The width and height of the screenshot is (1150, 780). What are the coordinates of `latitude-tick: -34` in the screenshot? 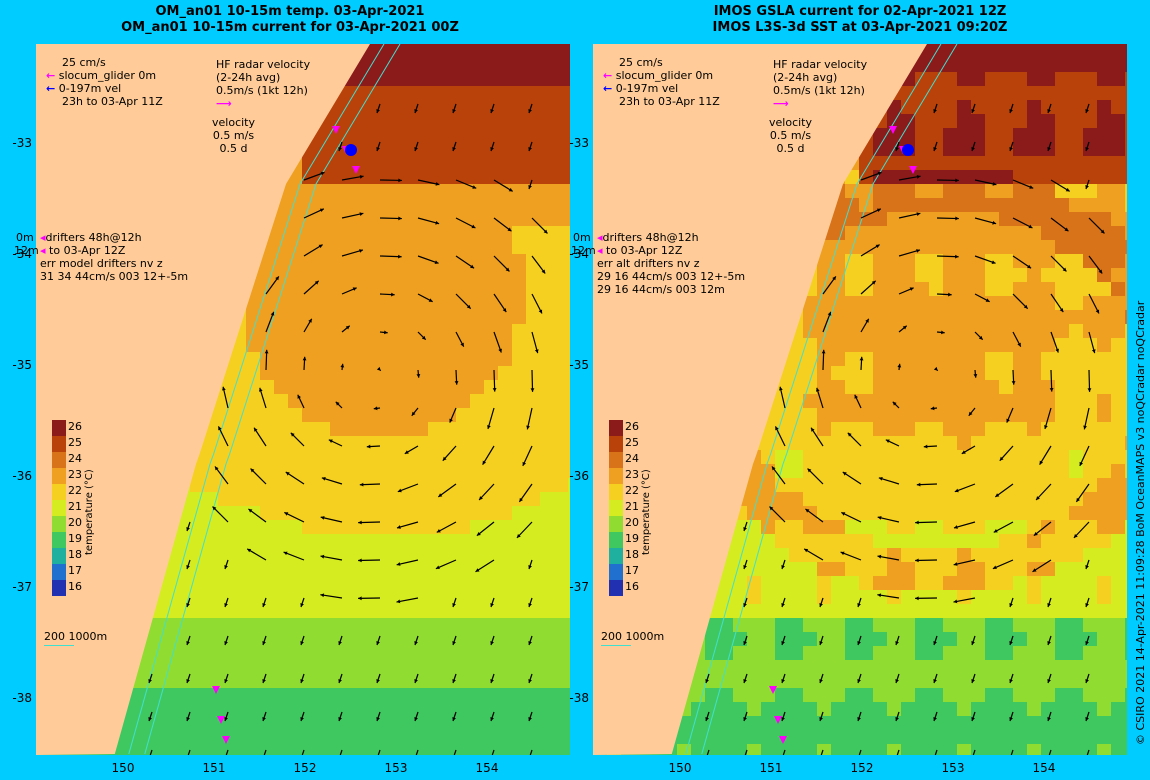 It's located at (22, 254).